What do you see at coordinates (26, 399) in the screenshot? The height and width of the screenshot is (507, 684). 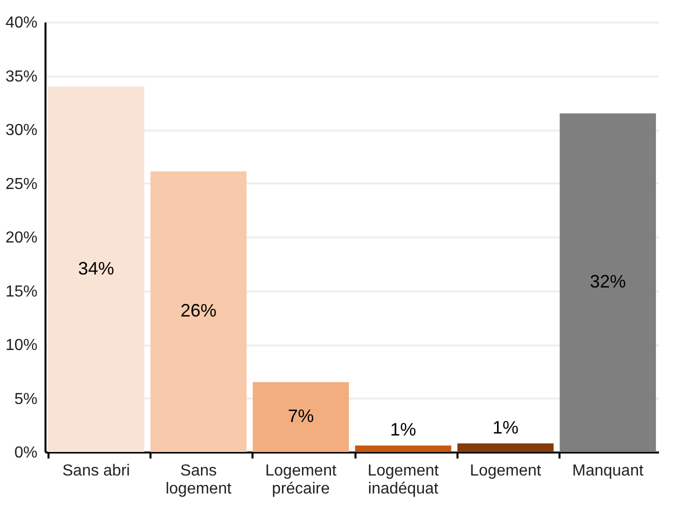 I see `y-tick-label: 5%` at bounding box center [26, 399].